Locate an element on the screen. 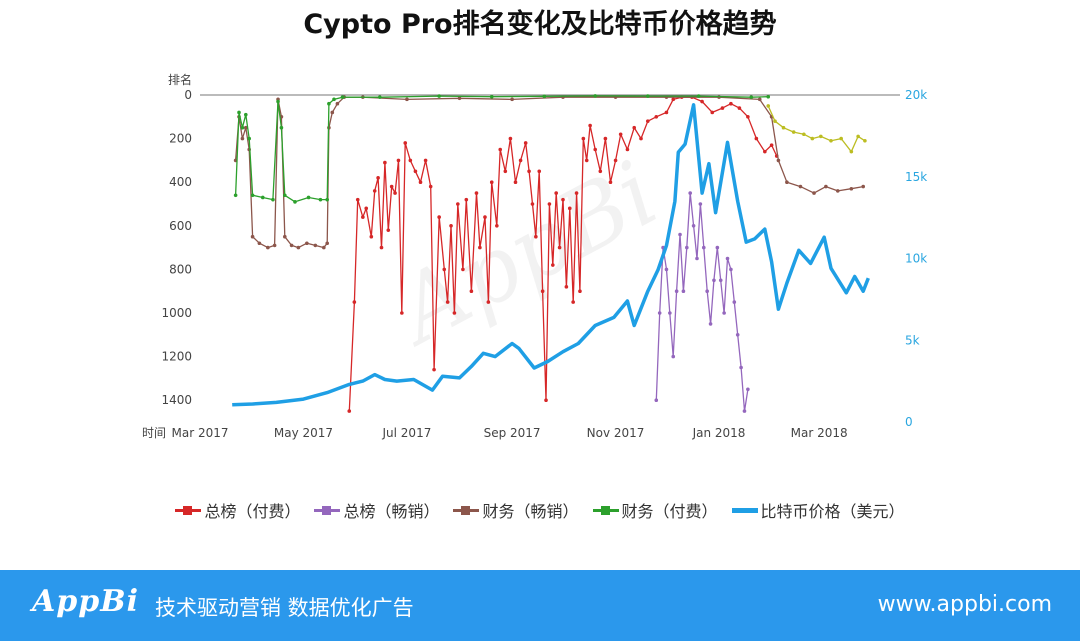 Image resolution: width=1080 pixels, height=641 pixels. legend-item-btc: 比特币价格（美元） is located at coordinates (818, 510).